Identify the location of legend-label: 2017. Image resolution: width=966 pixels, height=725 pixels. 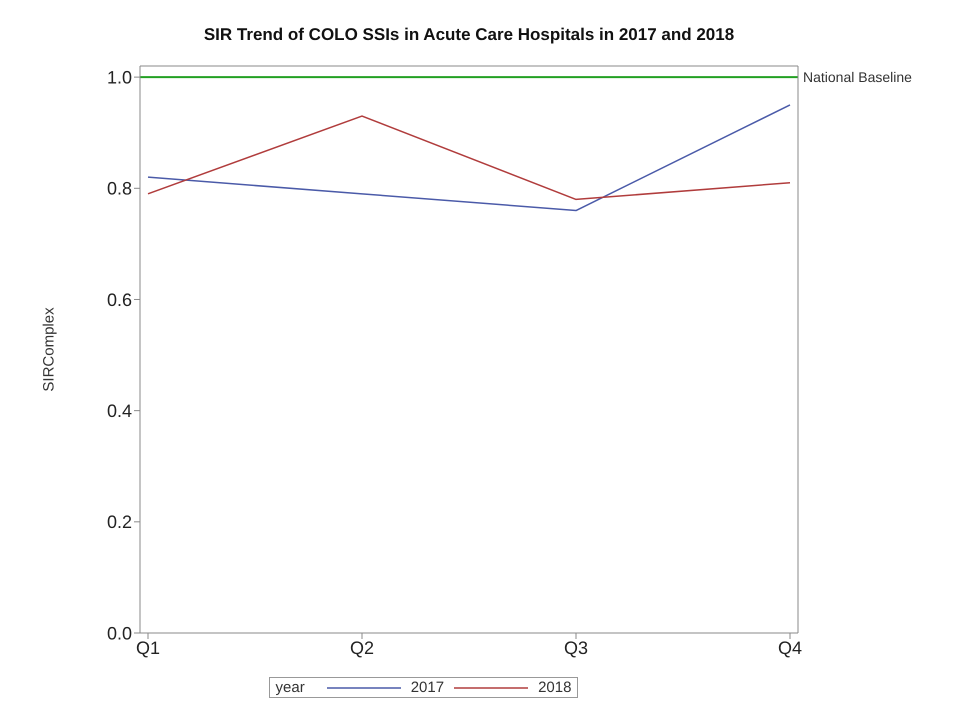
(427, 687).